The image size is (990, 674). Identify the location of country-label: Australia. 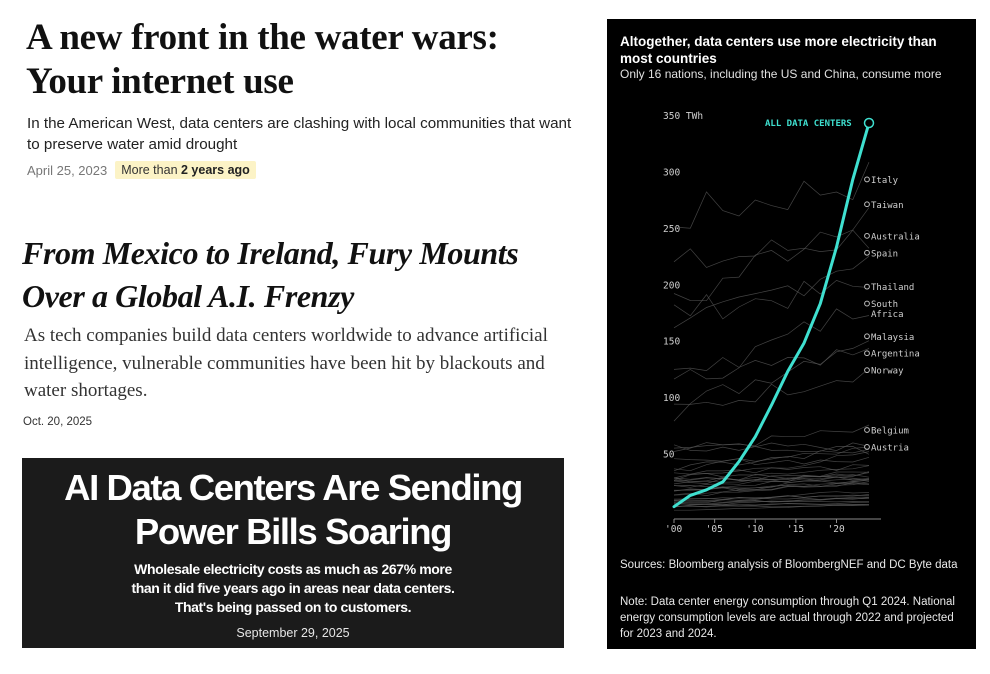
(895, 237).